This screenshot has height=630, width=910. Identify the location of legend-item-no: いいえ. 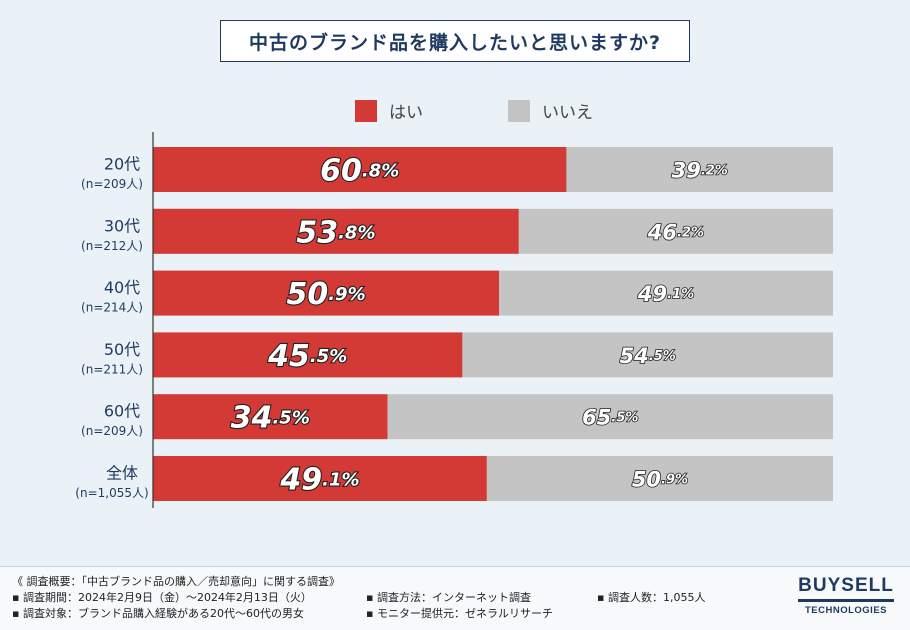
(550, 110).